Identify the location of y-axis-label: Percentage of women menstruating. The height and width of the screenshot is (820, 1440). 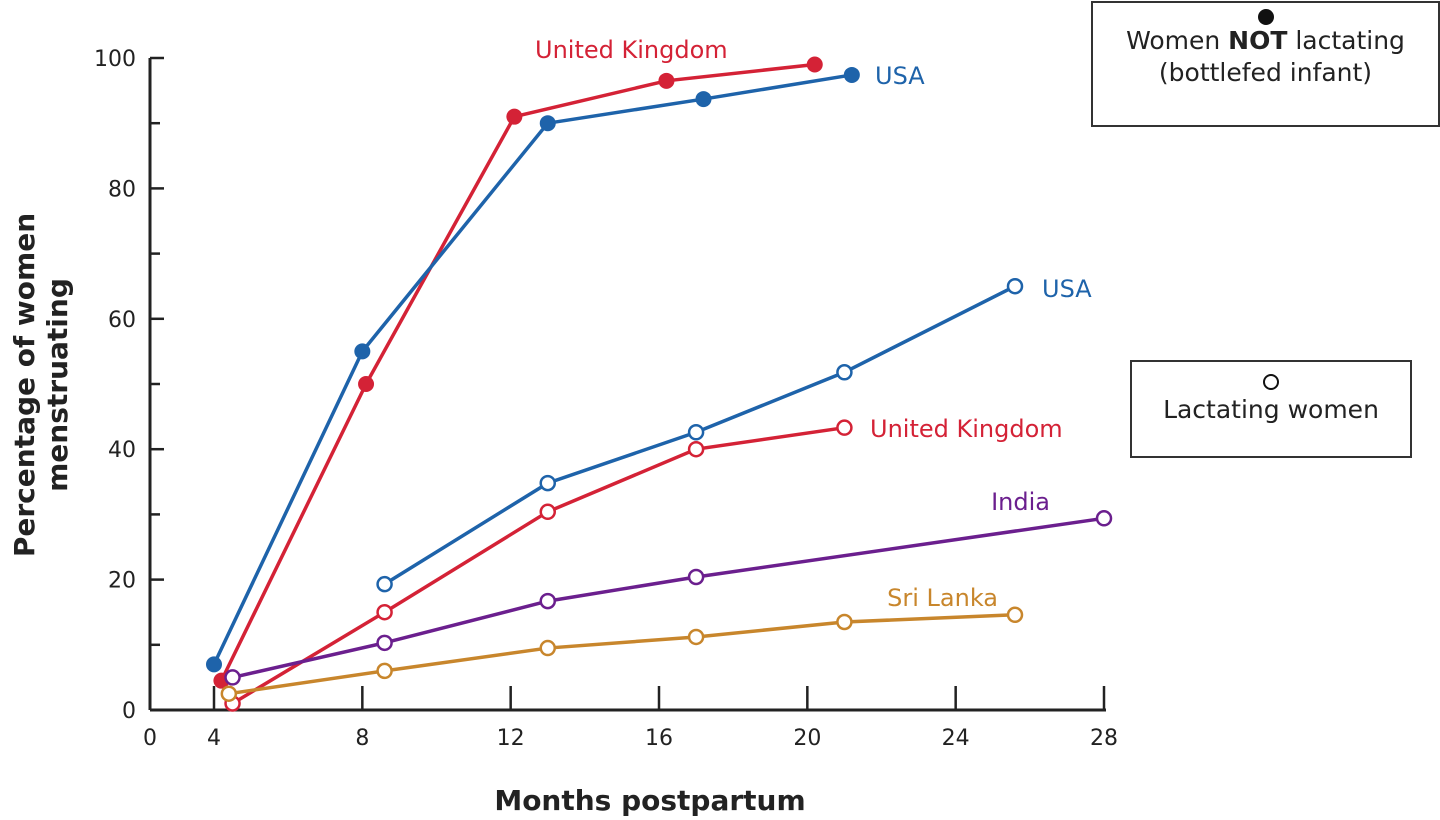
(41, 385).